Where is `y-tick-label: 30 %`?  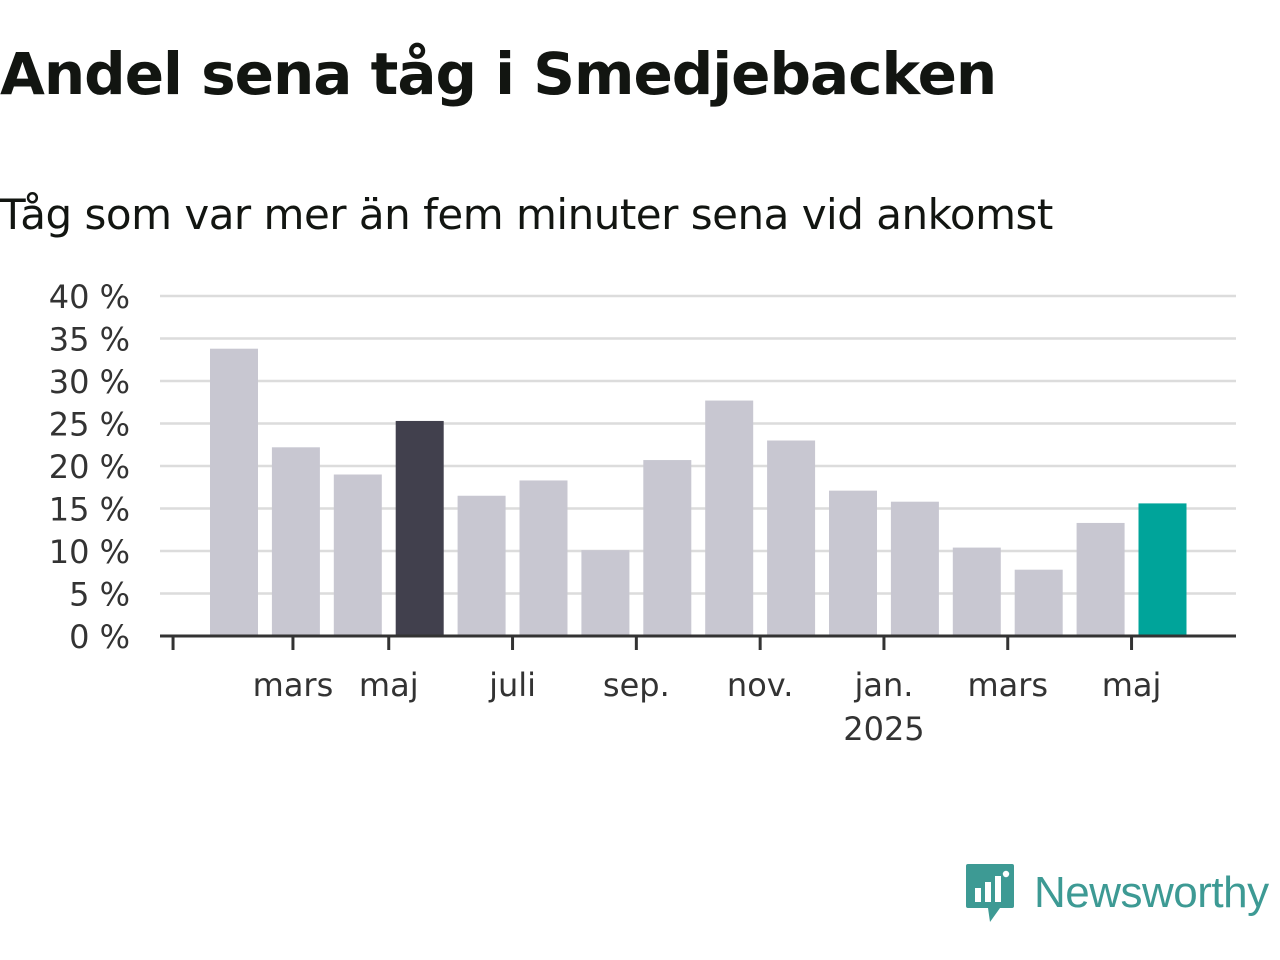
y-tick-label: 30 % is located at coordinates (89, 382).